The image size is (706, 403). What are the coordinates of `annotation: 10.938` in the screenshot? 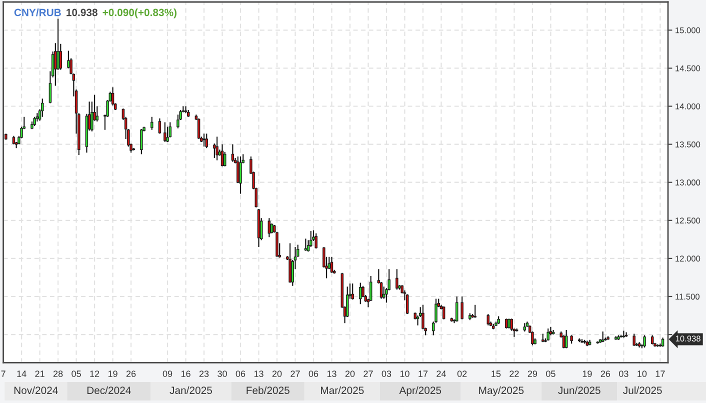 It's located at (688, 339).